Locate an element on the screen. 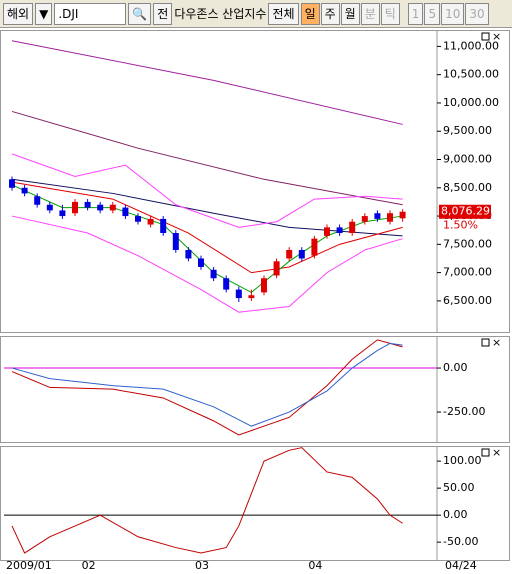 The image size is (512, 574). period-button: 분 is located at coordinates (370, 13).